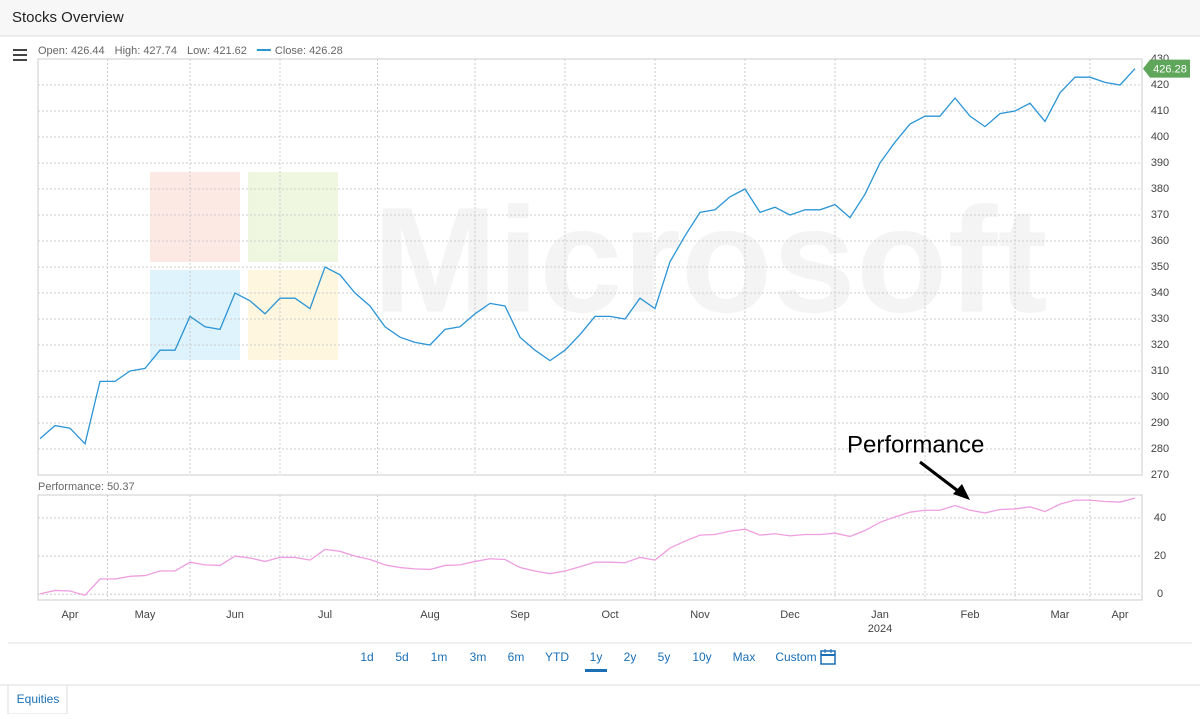 The height and width of the screenshot is (719, 1200). I want to click on header-bar, so click(600, 18).